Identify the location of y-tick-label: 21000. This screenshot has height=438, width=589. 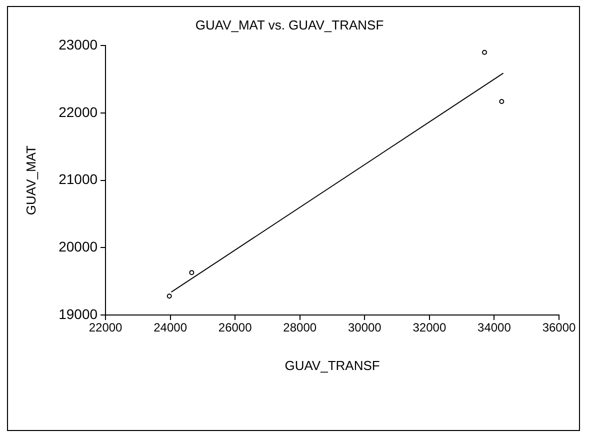
(78, 179).